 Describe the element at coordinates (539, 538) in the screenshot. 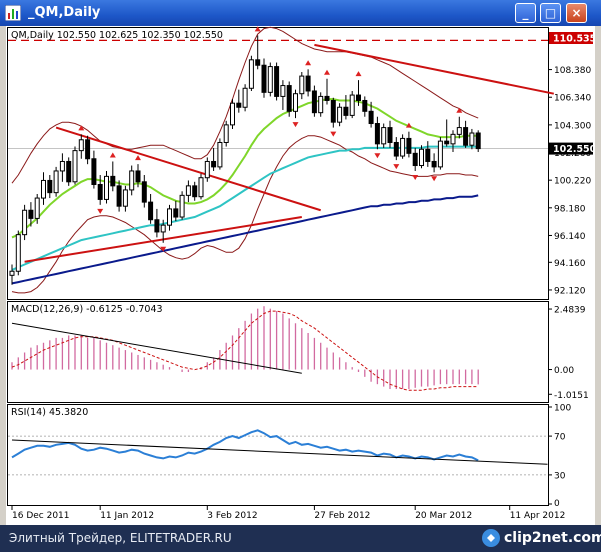

I see `clip2net-brand: clip2net.com` at that location.